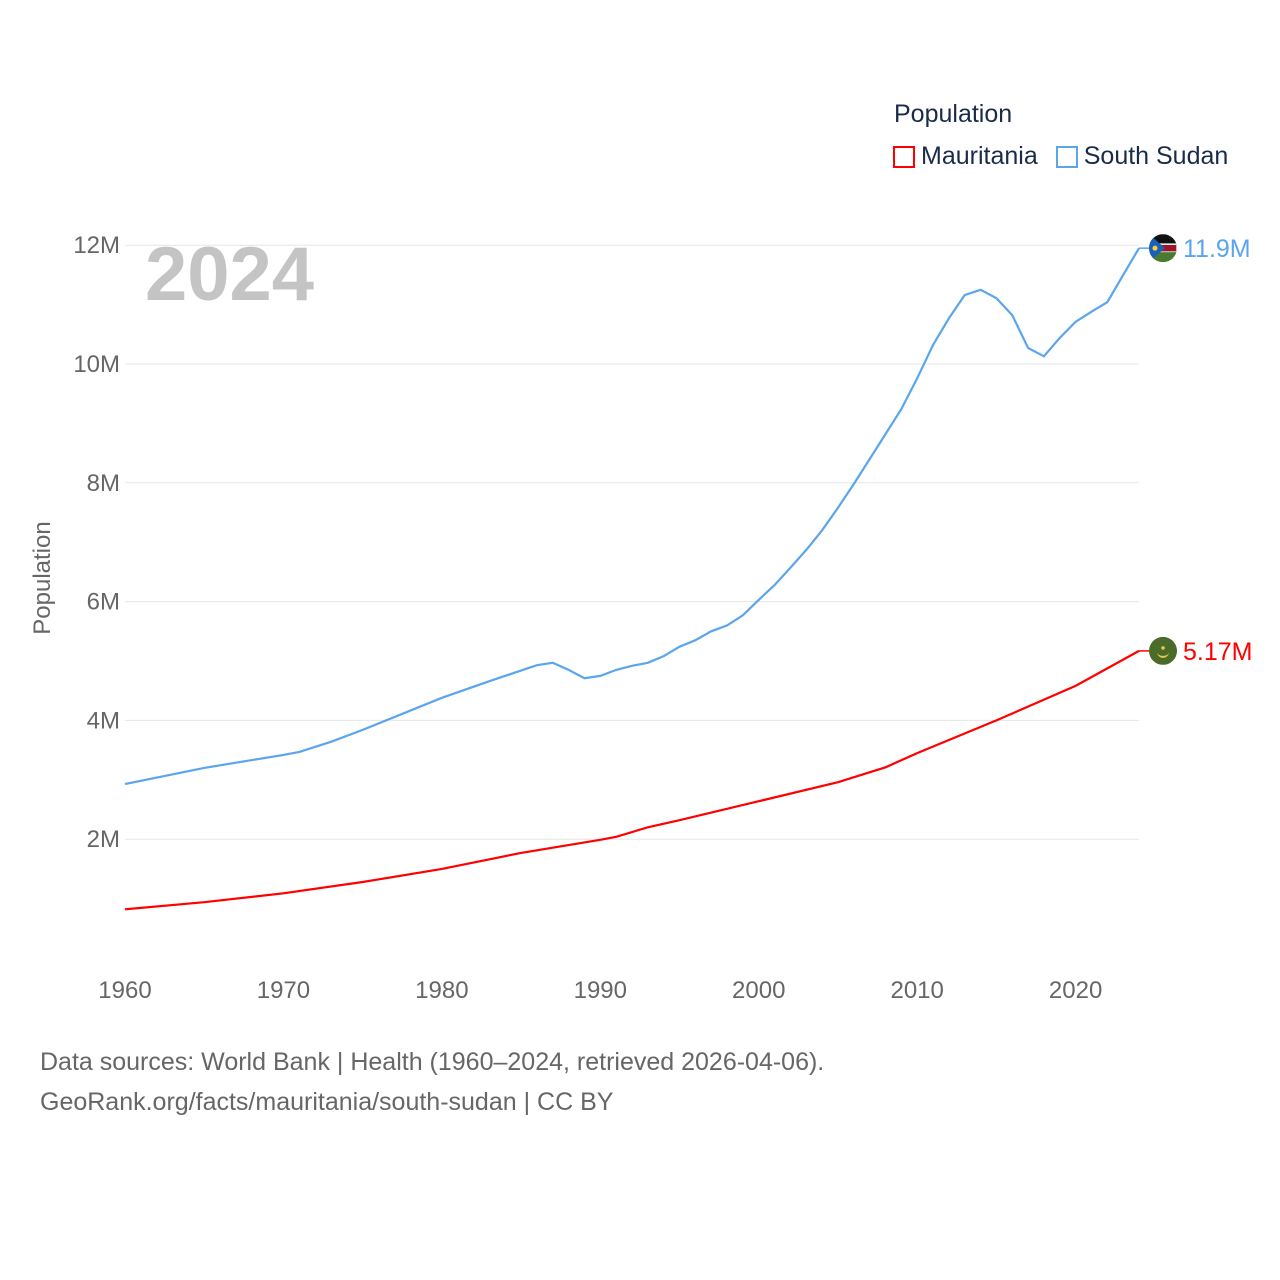 Image resolution: width=1280 pixels, height=1280 pixels. Describe the element at coordinates (229, 274) in the screenshot. I see `year-watermark: 2024` at that location.